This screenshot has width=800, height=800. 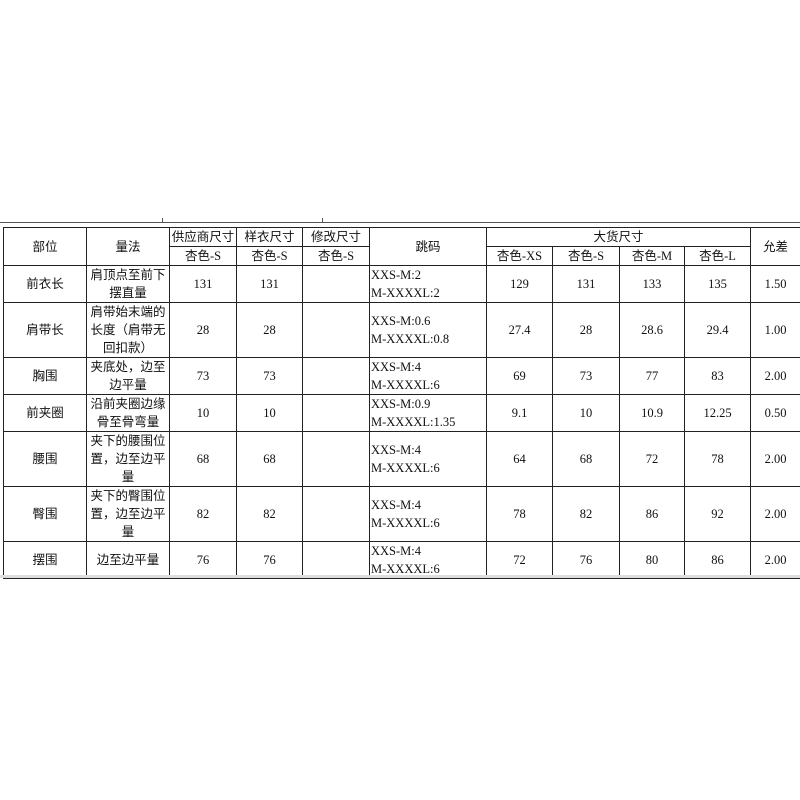 What do you see at coordinates (269, 330) in the screenshot?
I see `sample-cell: 28` at bounding box center [269, 330].